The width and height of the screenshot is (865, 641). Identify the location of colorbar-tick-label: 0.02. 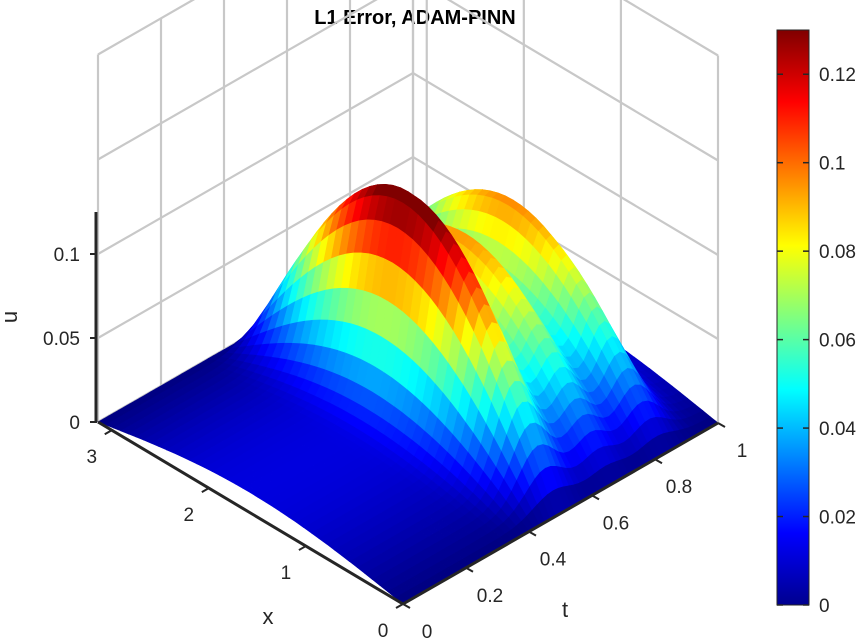
(837, 518).